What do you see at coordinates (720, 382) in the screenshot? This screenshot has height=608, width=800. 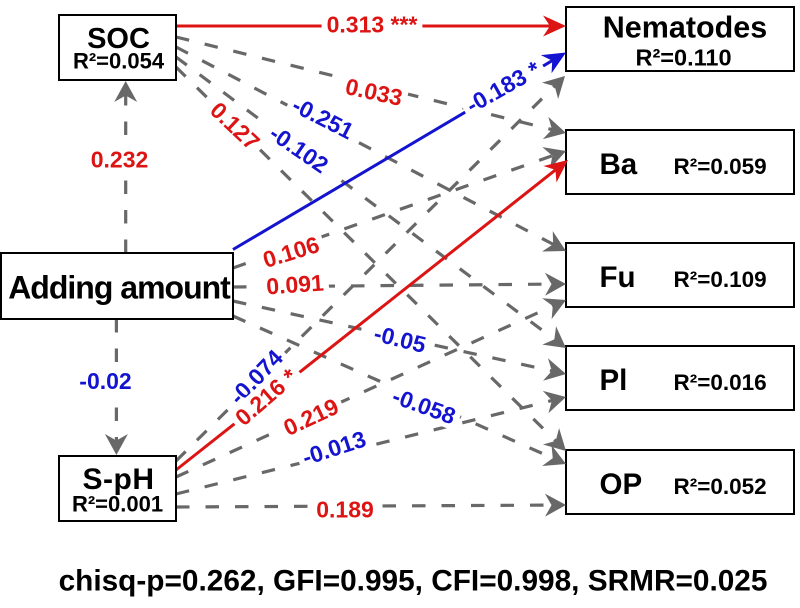 I see `svg-text: R²=0.016` at bounding box center [720, 382].